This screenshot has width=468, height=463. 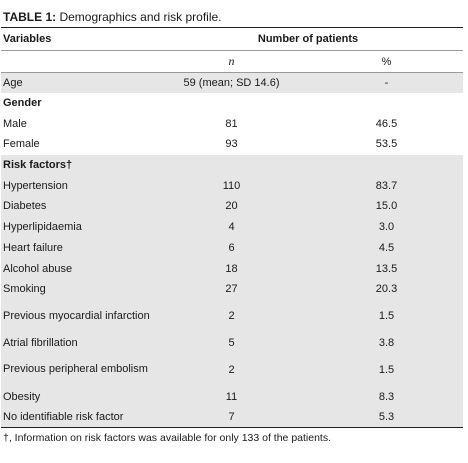 What do you see at coordinates (386, 61) in the screenshot?
I see `header-percent: %` at bounding box center [386, 61].